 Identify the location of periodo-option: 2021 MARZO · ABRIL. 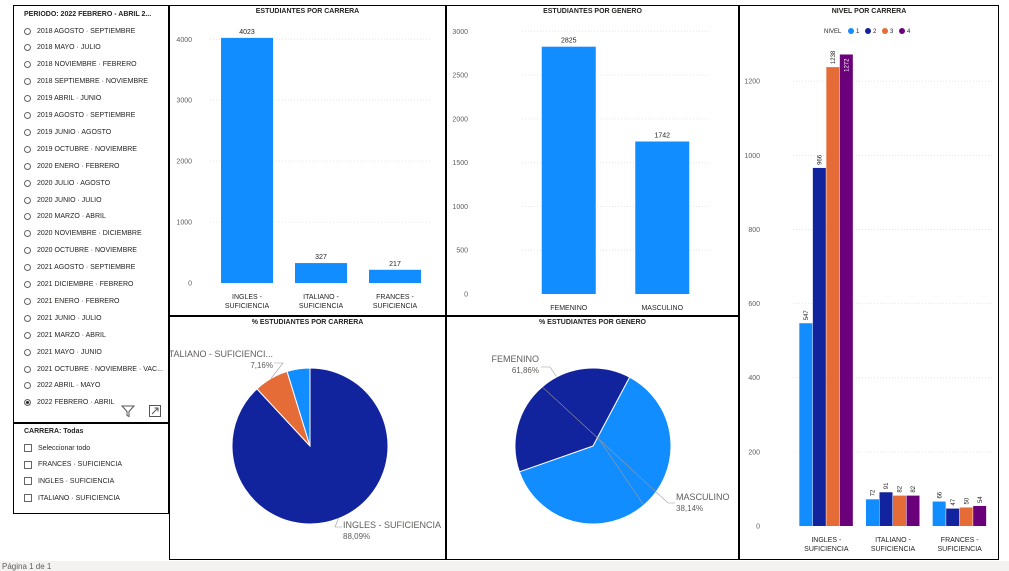
(65, 335).